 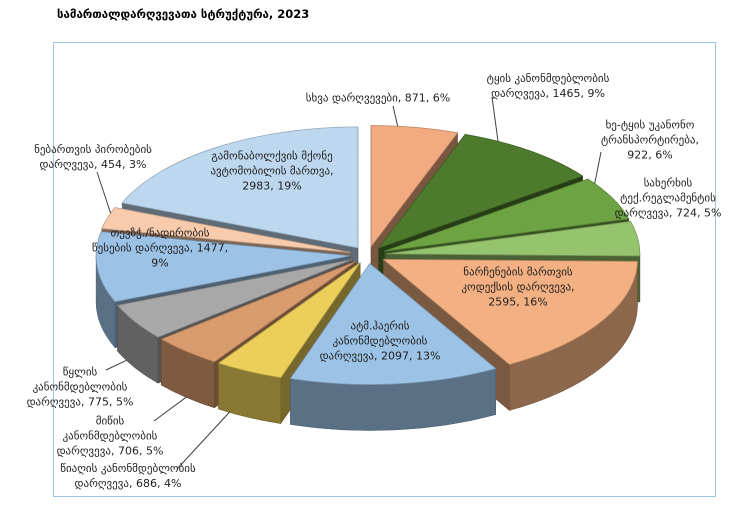 What do you see at coordinates (128, 483) in the screenshot?
I see `slice-label-line: დარღვევა, 686, 4%` at bounding box center [128, 483].